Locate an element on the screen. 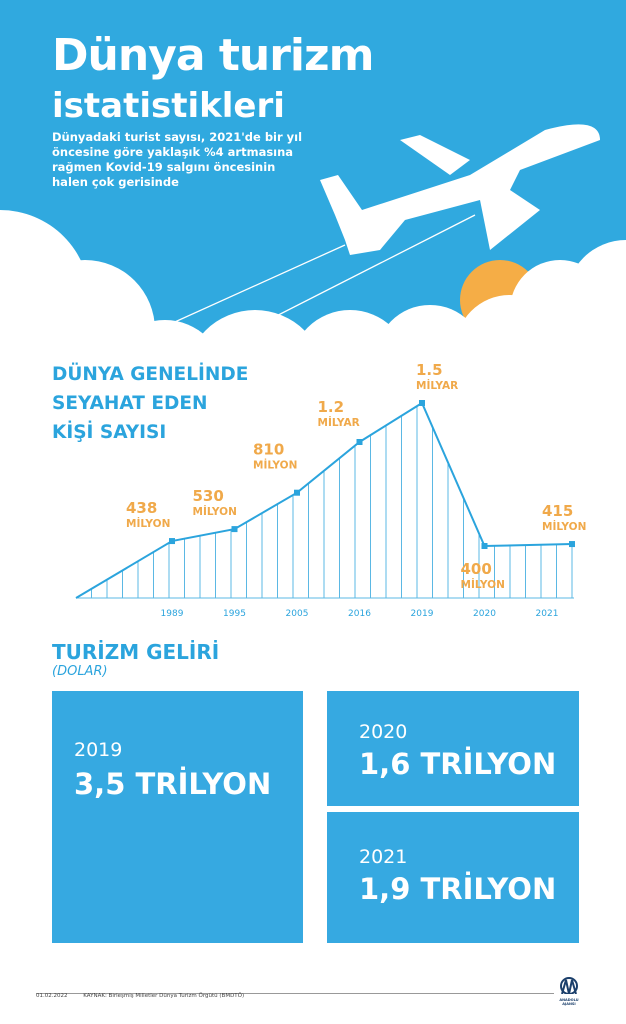  footer-divider is located at coordinates (295, 993).